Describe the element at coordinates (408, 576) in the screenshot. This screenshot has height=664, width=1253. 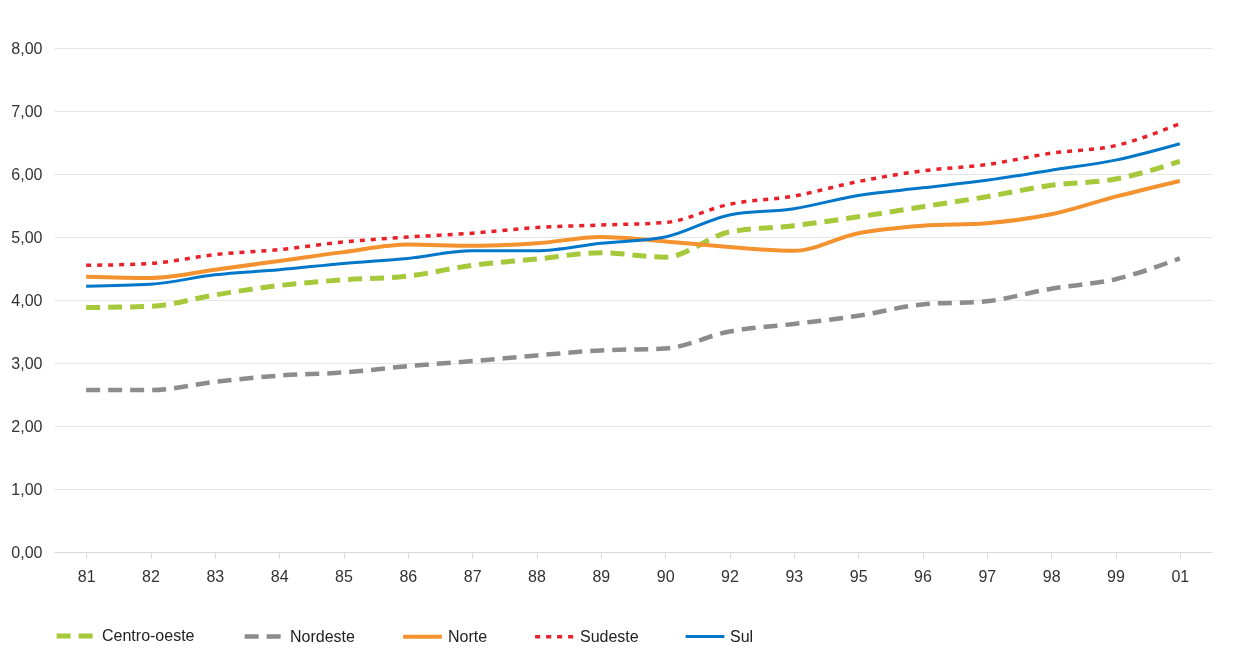
I see `x-tick-label: 86` at that location.